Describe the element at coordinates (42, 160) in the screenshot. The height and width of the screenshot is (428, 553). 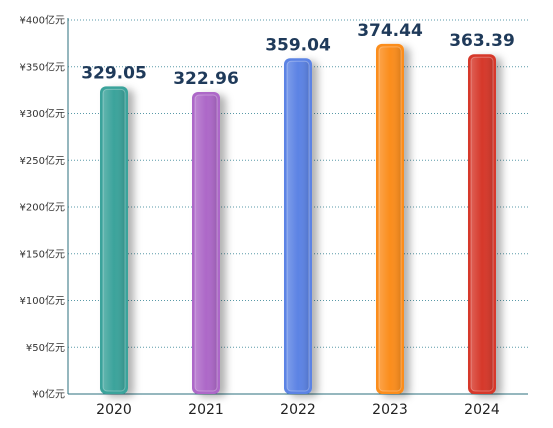
I see `y-tick-label: ¥250亿元` at that location.